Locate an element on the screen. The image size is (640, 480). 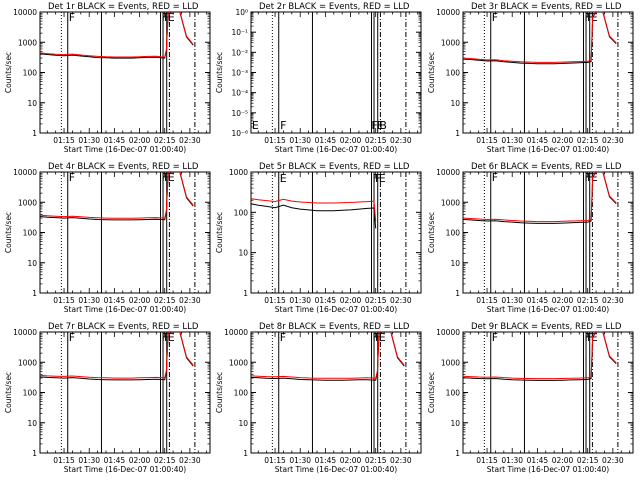
chart-title: Det 4r BLACK = Events, RED = LLD is located at coordinates (123, 167).